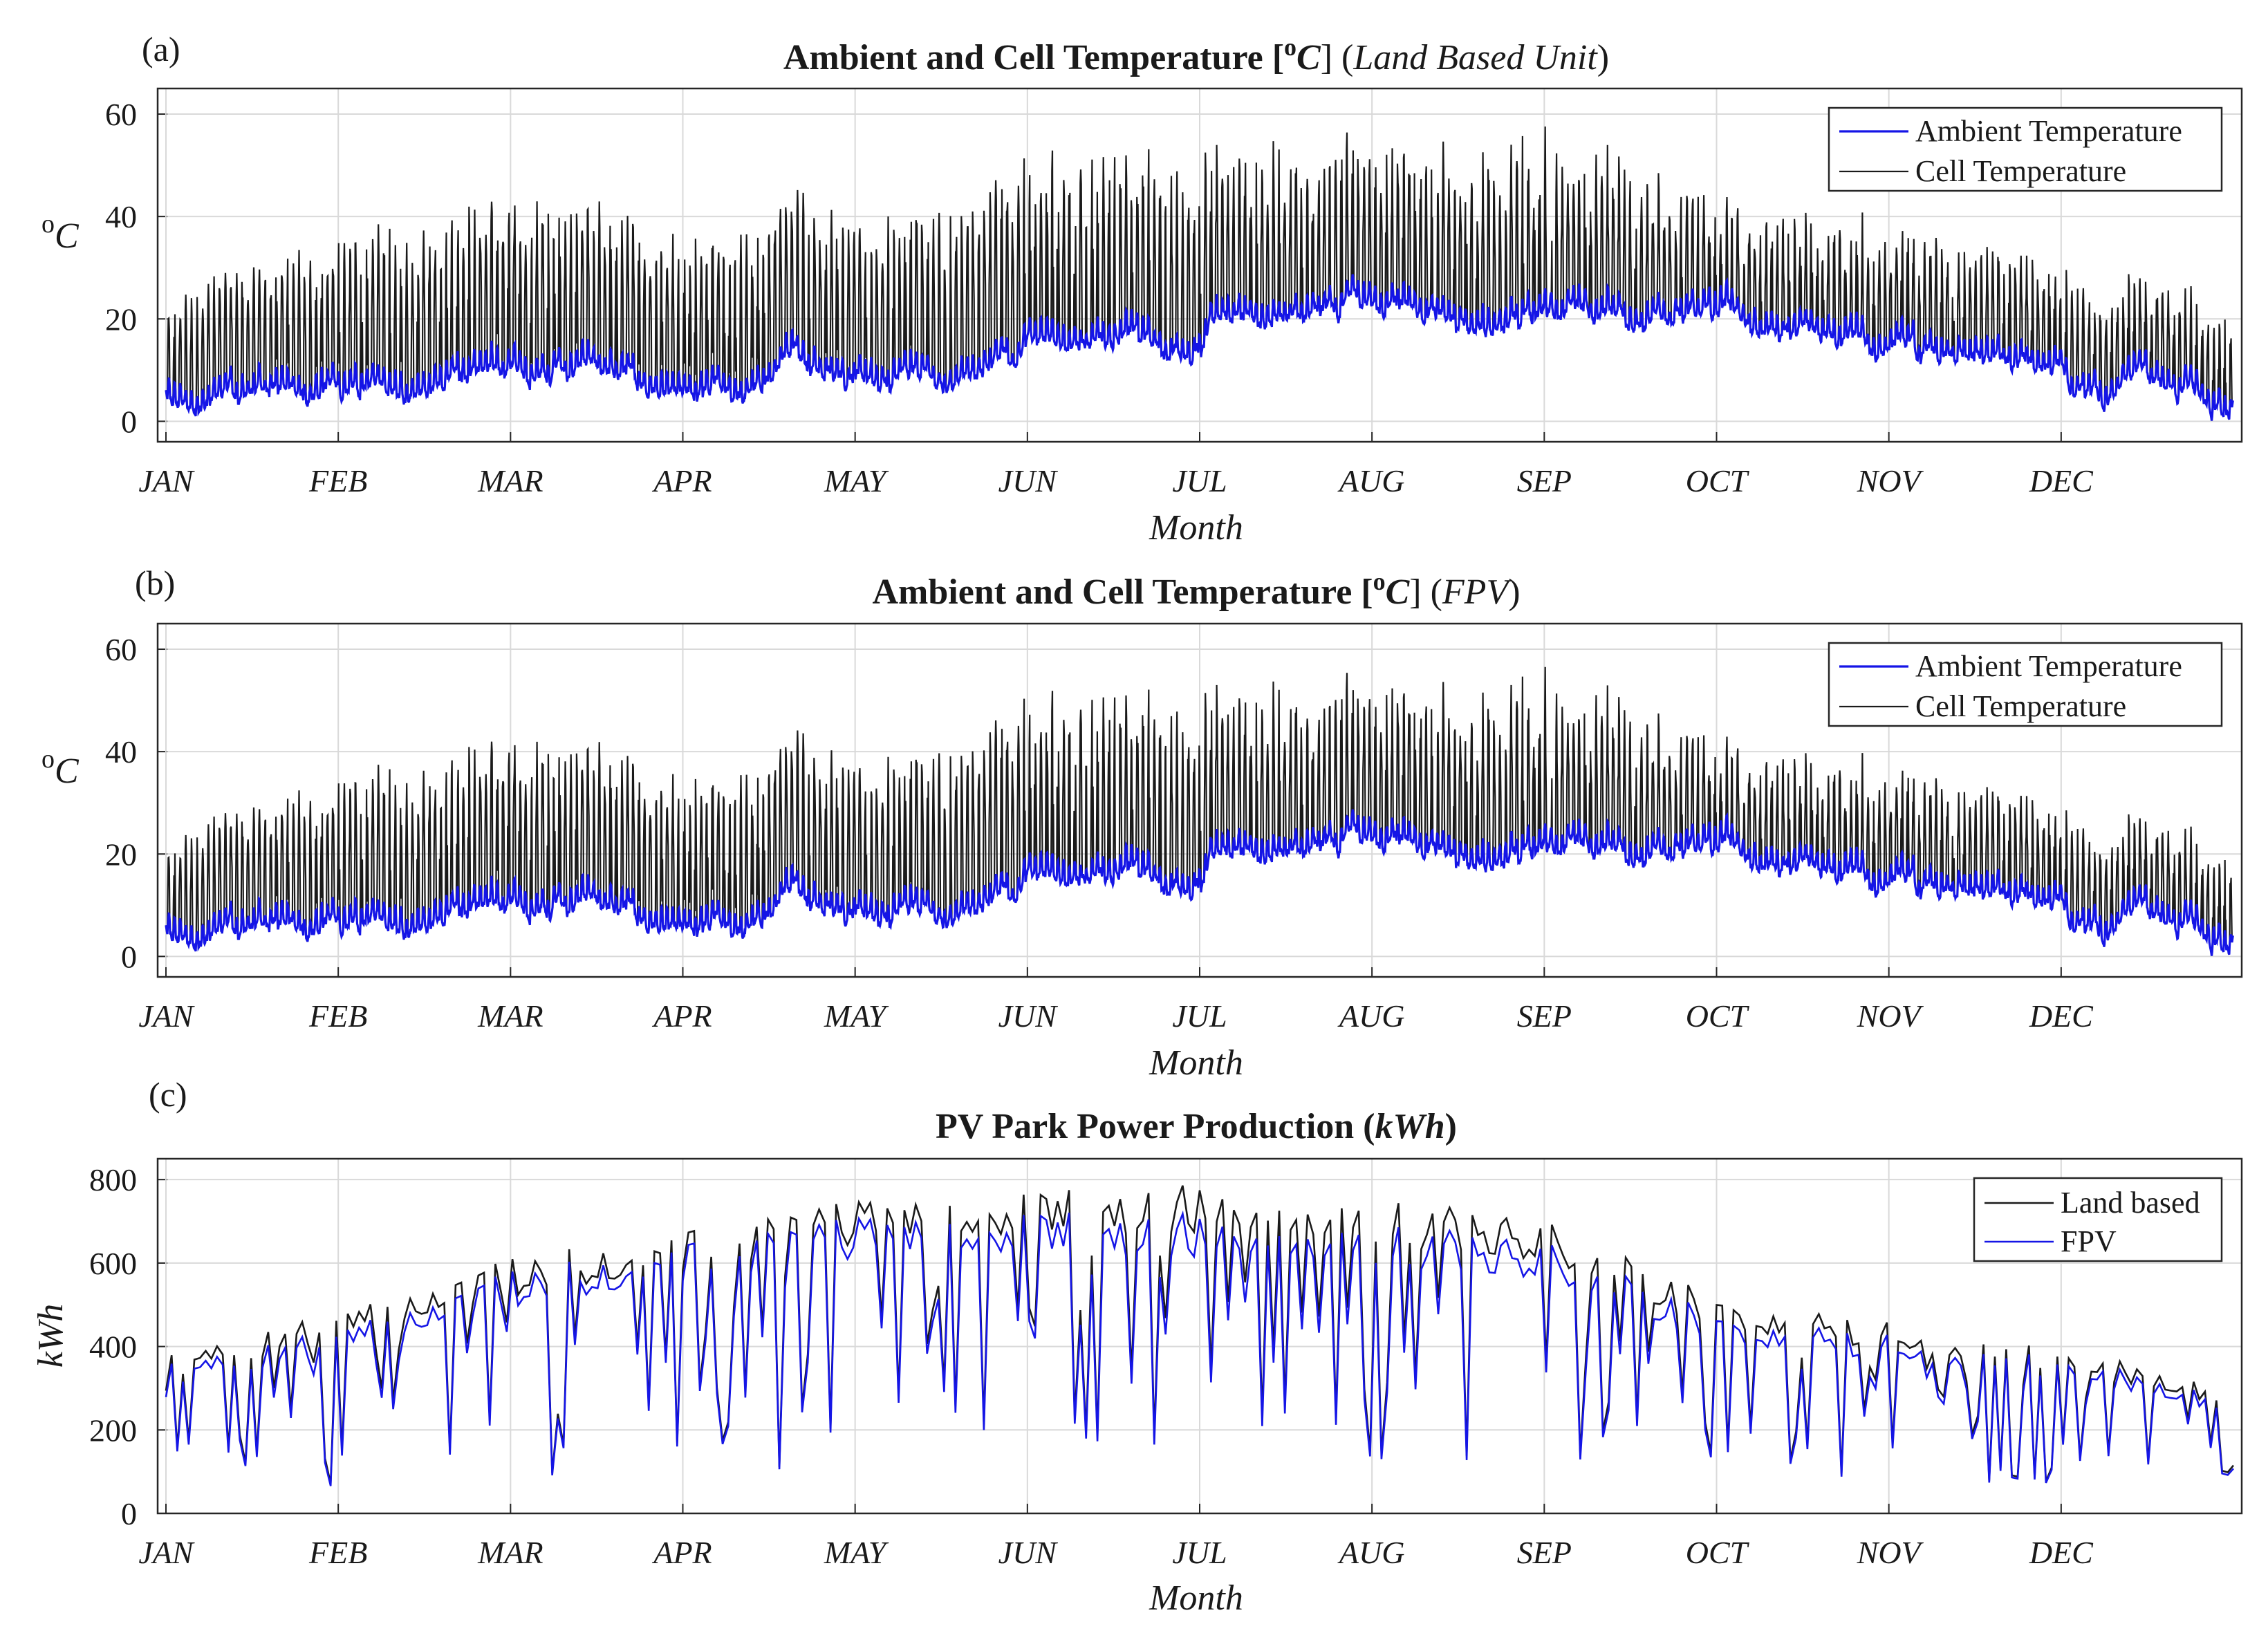 This screenshot has height=1642, width=2268. I want to click on panel-c-y-tick-label: 0, so click(129, 1514).